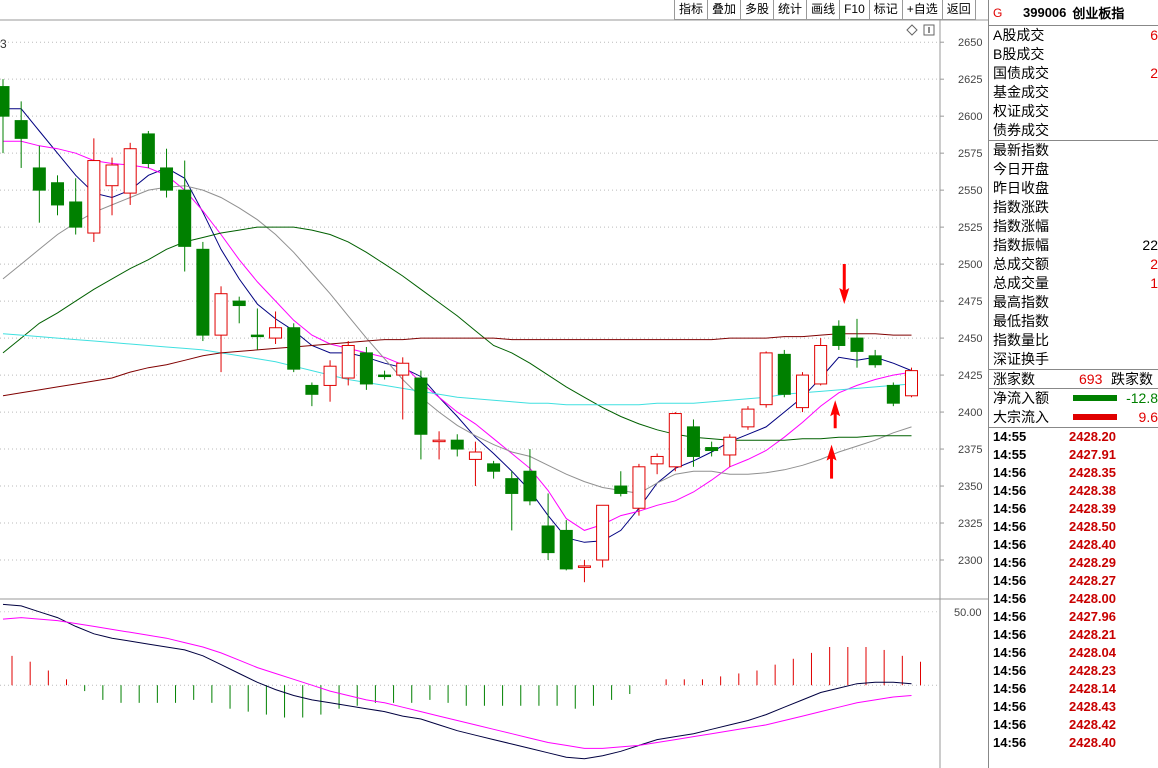  What do you see at coordinates (1073, 379) in the screenshot?
I see `advance-decline-row: 涨家数 693 跌家数` at bounding box center [1073, 379].